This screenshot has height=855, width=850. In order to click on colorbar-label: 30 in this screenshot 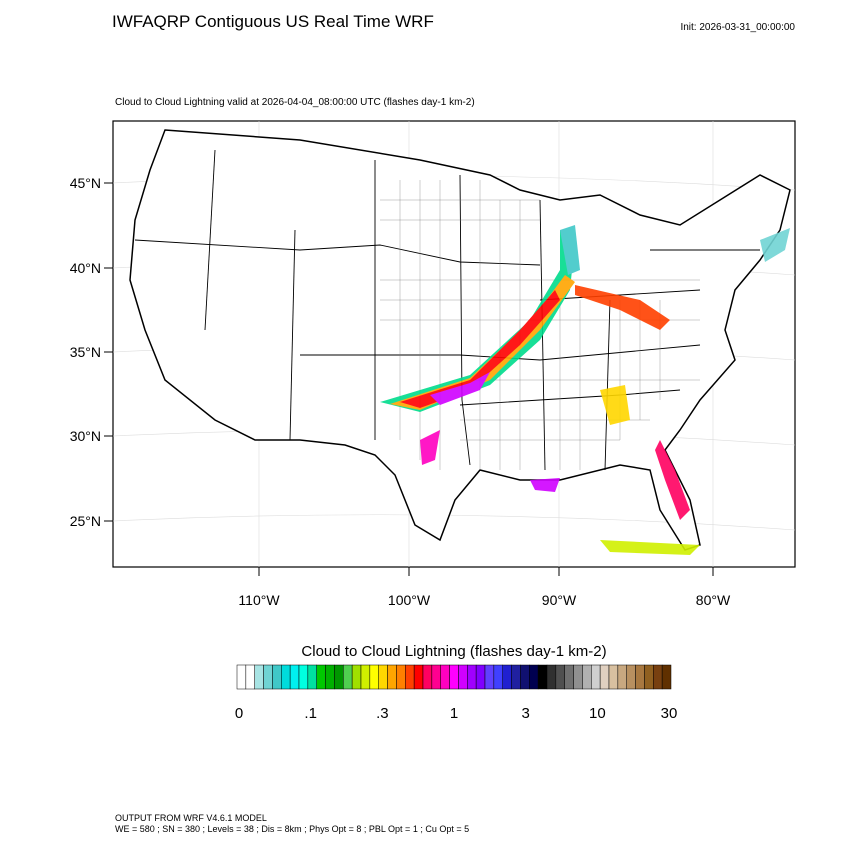, I will do `click(669, 713)`.